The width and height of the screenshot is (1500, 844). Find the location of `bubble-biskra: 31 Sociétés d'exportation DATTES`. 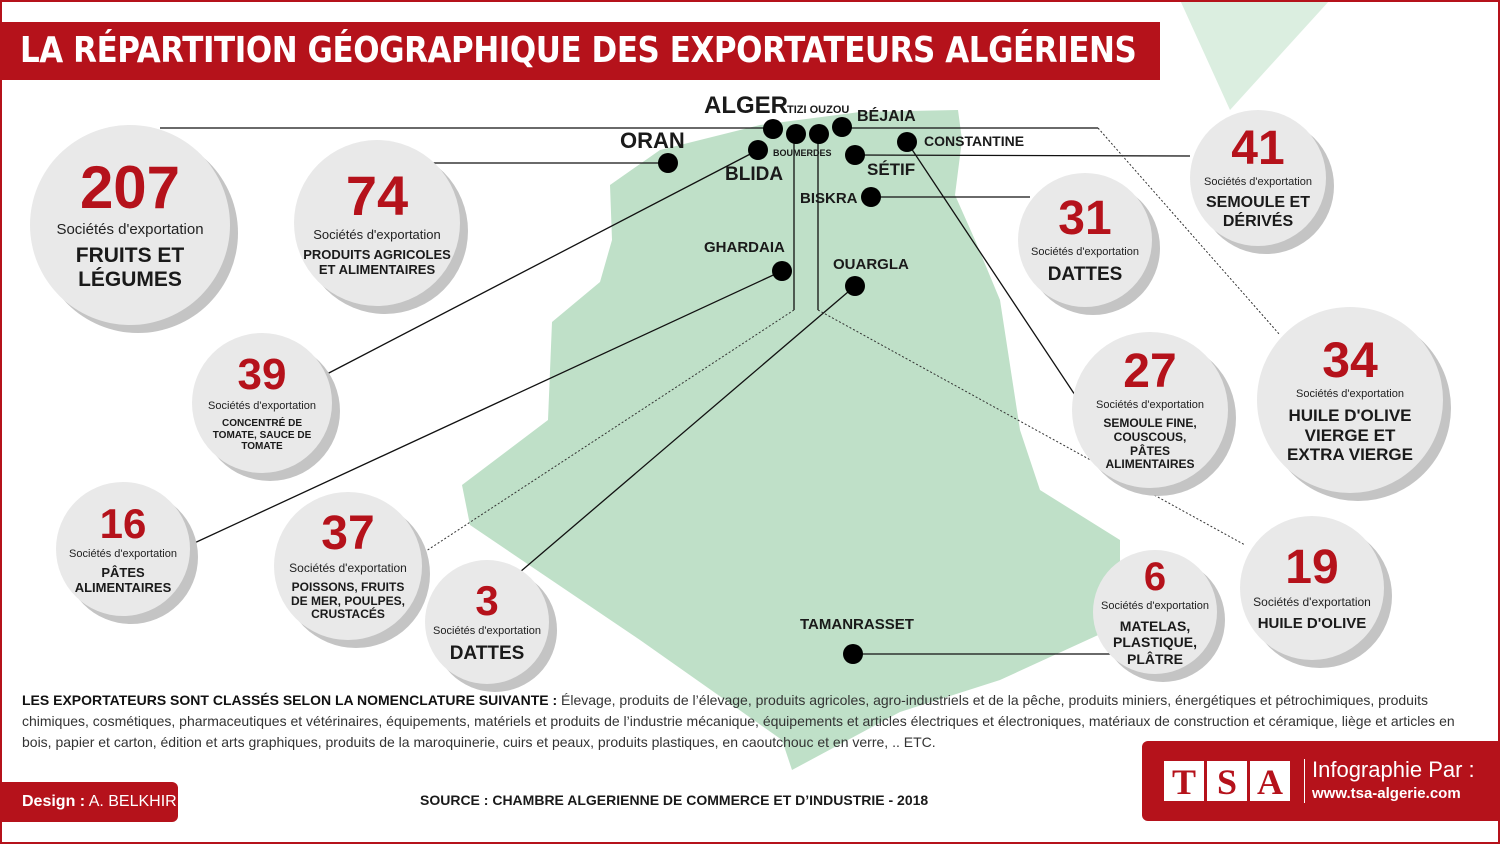

bubble-biskra: 31 Sociétés d'exportation DATTES is located at coordinates (1085, 240).